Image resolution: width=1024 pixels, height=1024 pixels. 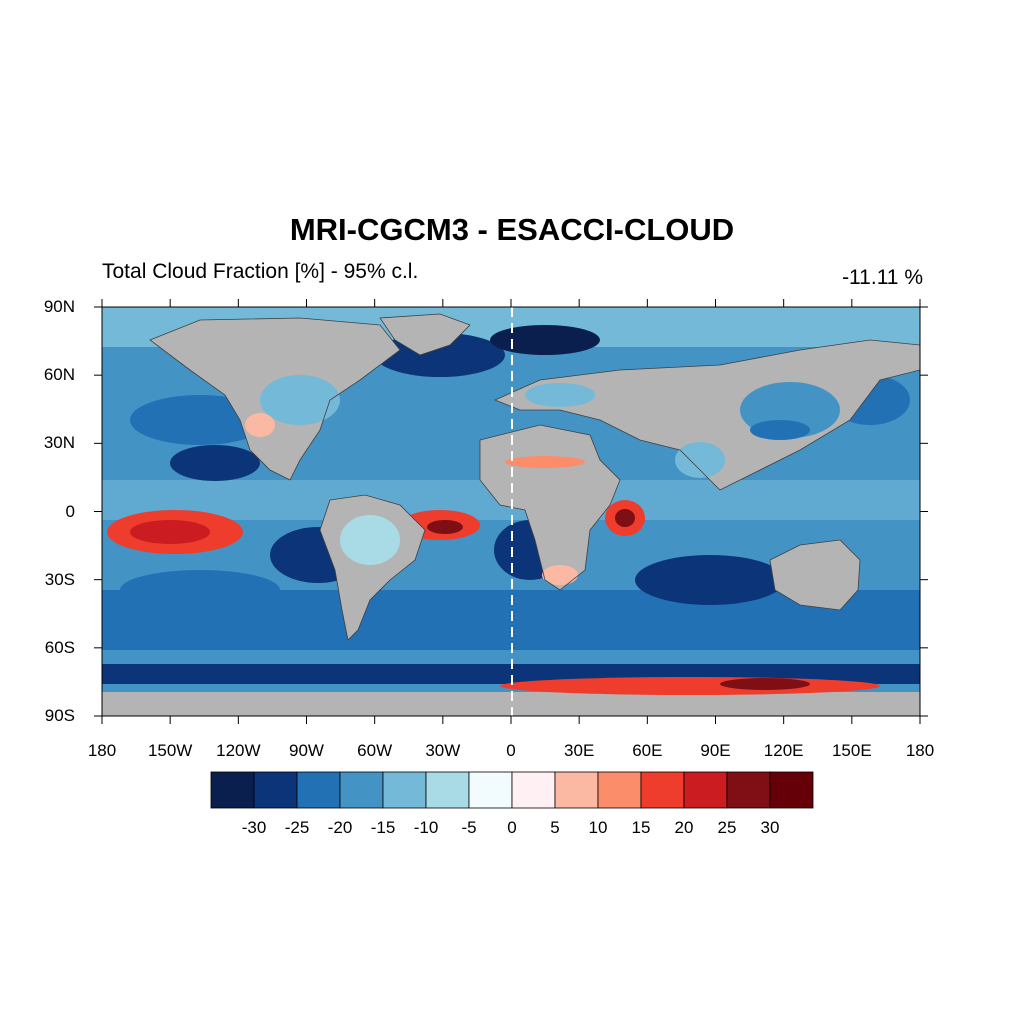 What do you see at coordinates (598, 827) in the screenshot?
I see `colorbar-level-label: 10` at bounding box center [598, 827].